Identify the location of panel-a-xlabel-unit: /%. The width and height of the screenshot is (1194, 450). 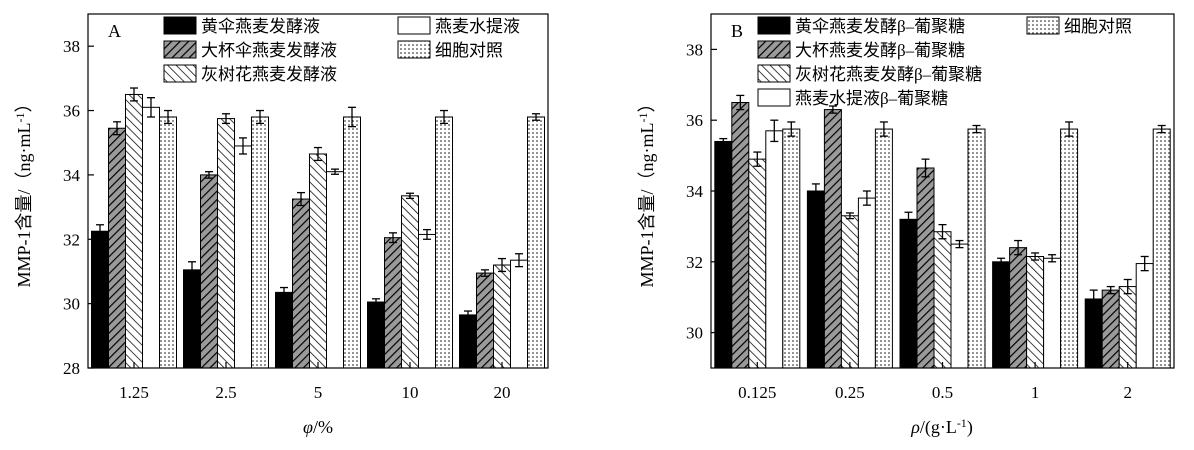
(323, 427).